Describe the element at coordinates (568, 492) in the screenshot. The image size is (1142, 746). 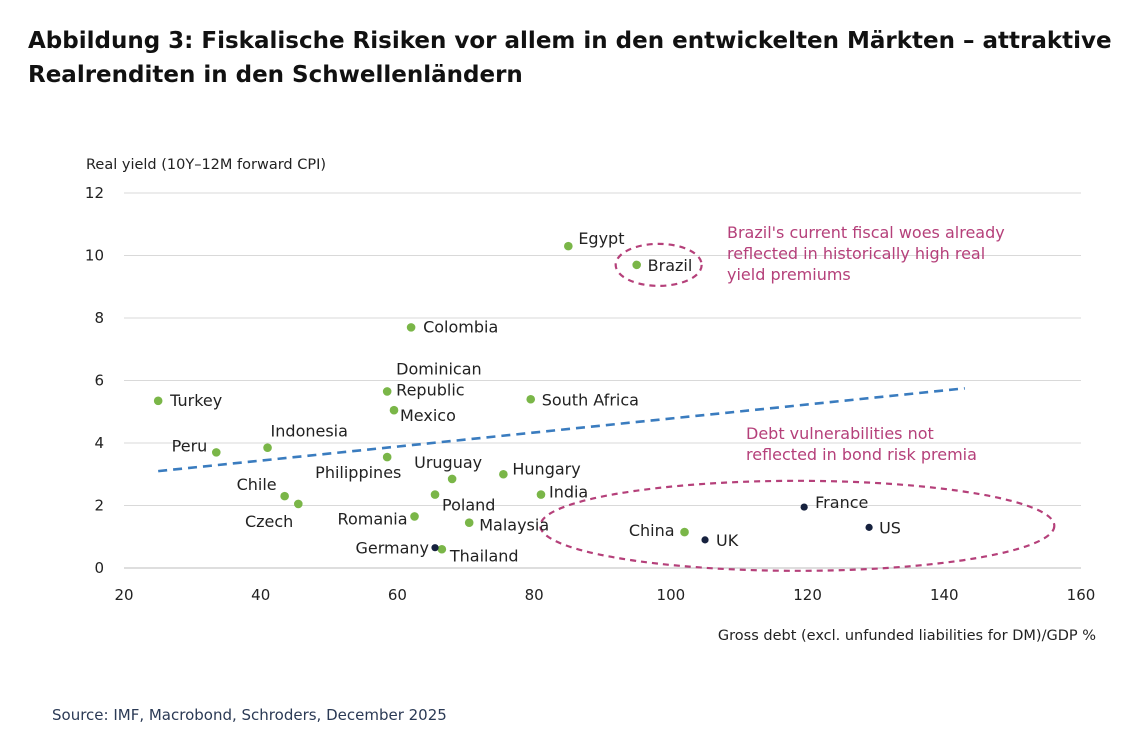
I see `label-india: India` at that location.